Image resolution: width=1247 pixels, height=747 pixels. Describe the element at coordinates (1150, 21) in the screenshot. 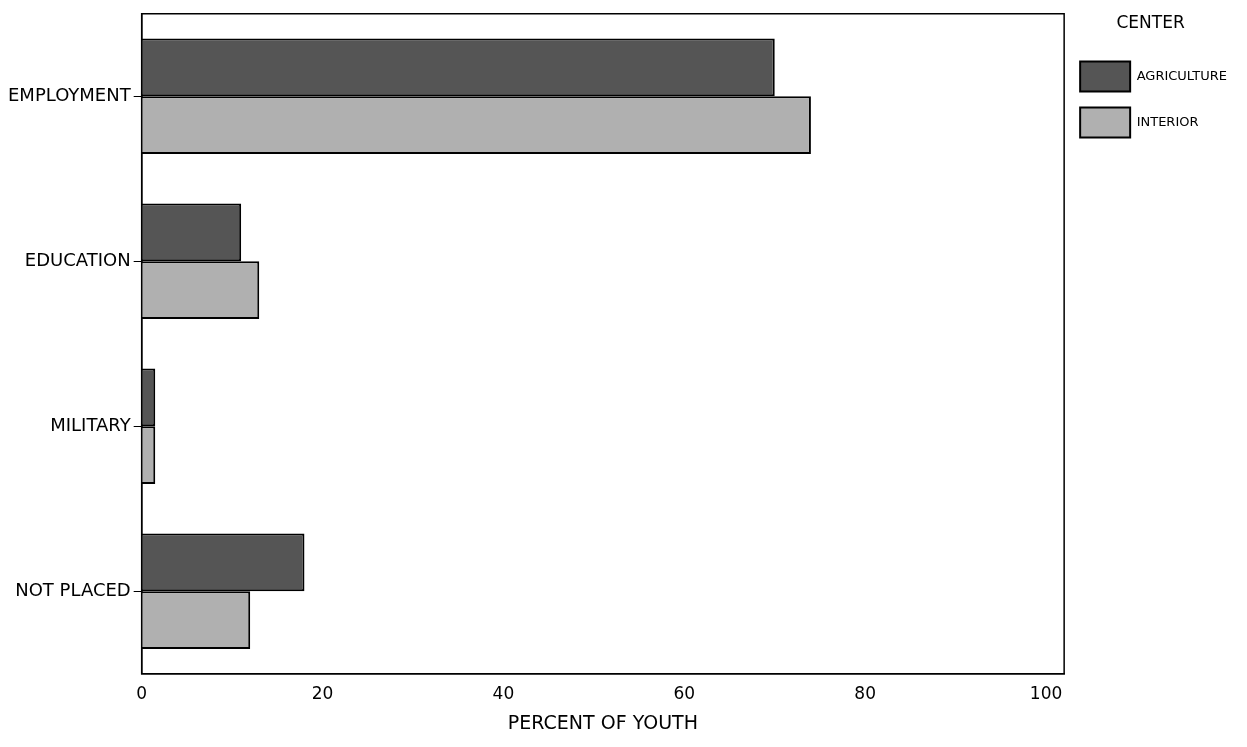

I see `legend-title: CENTER` at that location.